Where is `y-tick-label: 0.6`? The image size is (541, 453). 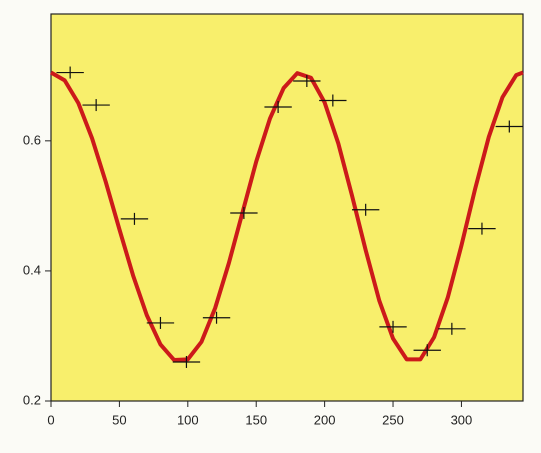
y-tick-label: 0.6 is located at coordinates (32, 139).